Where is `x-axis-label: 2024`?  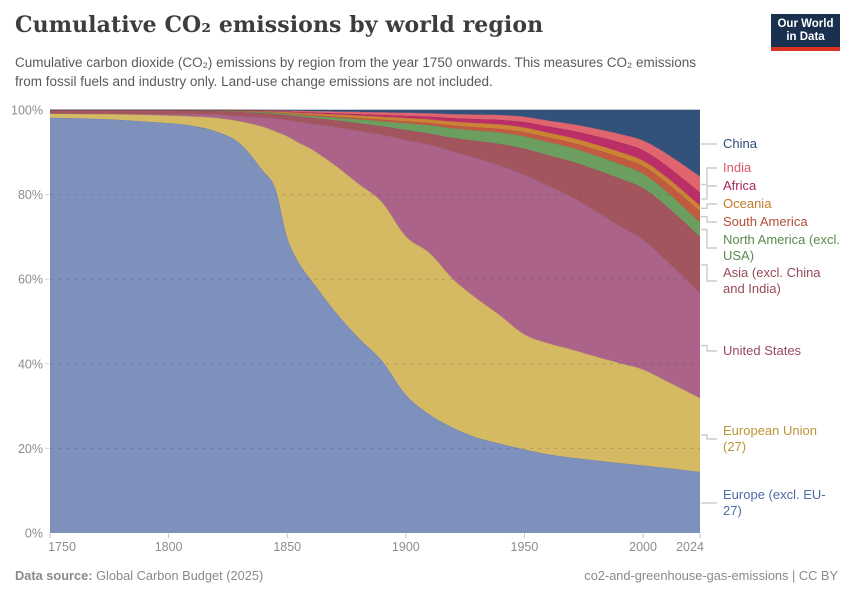
x-axis-label: 2024 is located at coordinates (690, 547).